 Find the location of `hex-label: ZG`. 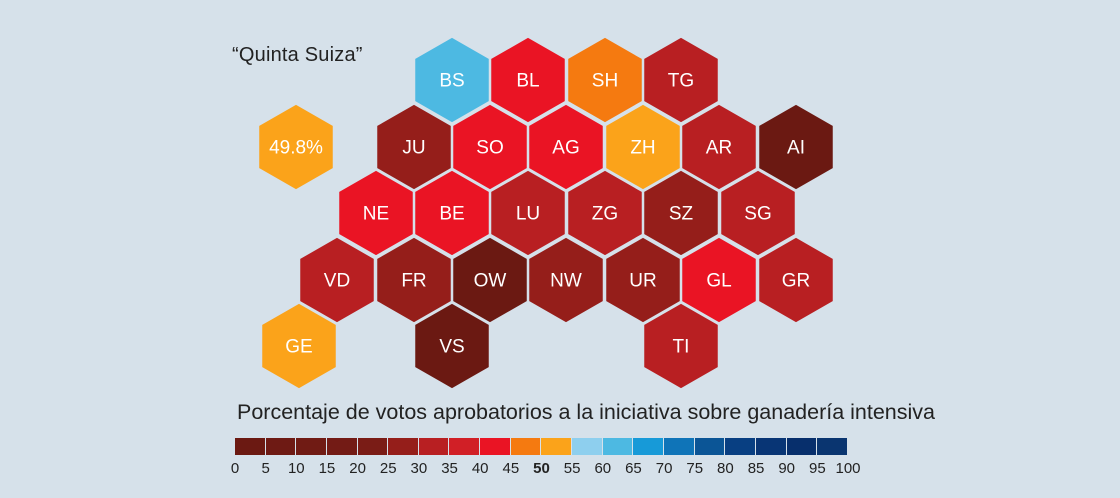

hex-label: ZG is located at coordinates (605, 214).